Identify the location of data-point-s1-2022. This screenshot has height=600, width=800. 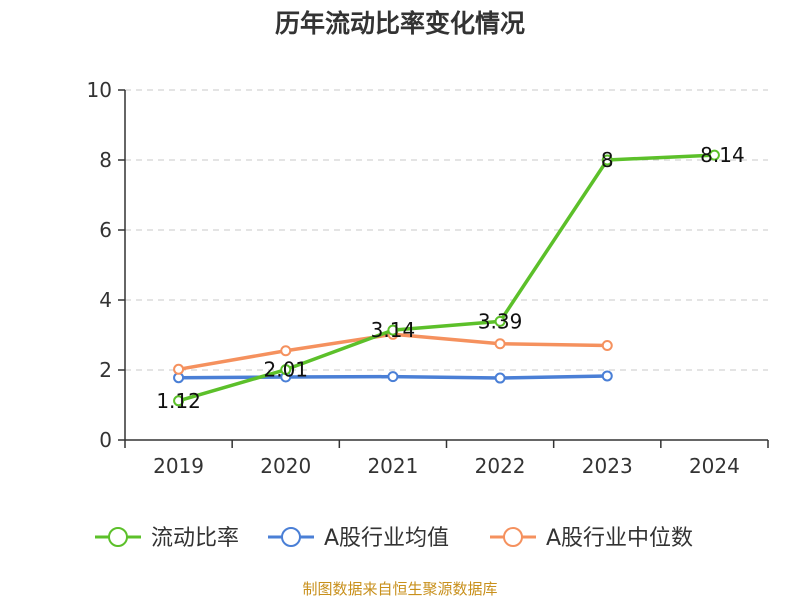
(500, 378).